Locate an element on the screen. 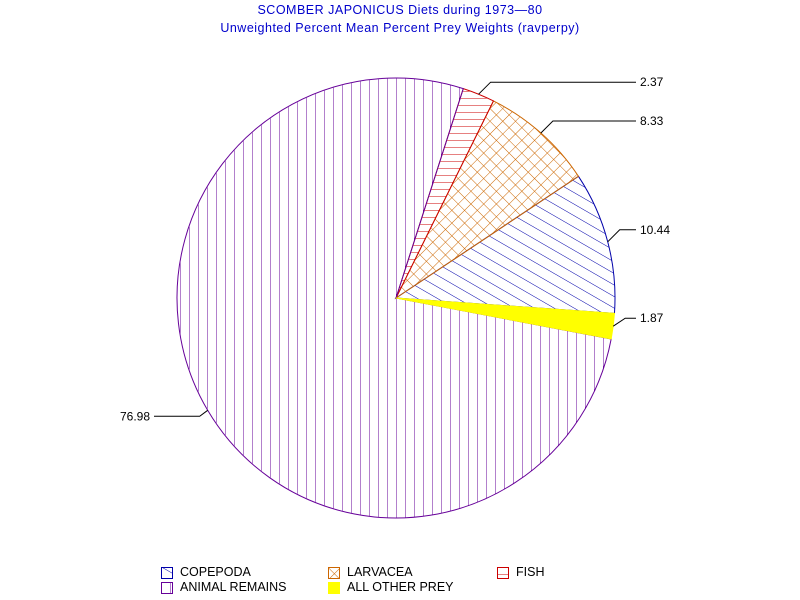 Image resolution: width=800 pixels, height=600 pixels. legend-label-copepoda: COPEPODA is located at coordinates (215, 572).